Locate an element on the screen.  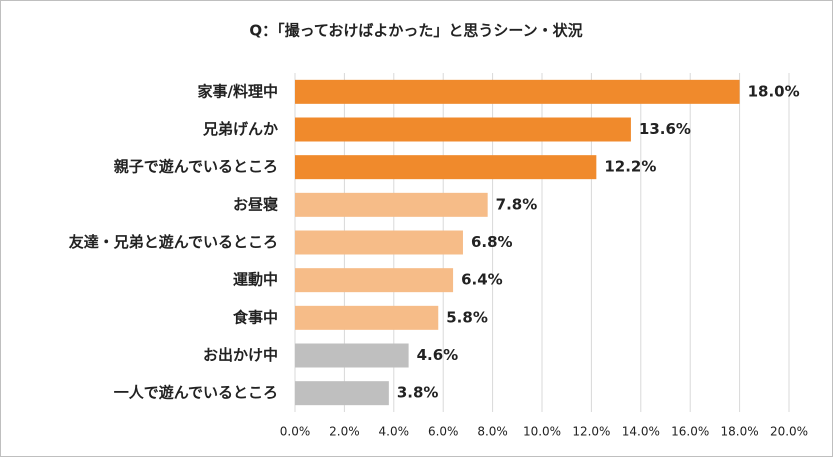
value-label: 18.0% is located at coordinates (774, 91).